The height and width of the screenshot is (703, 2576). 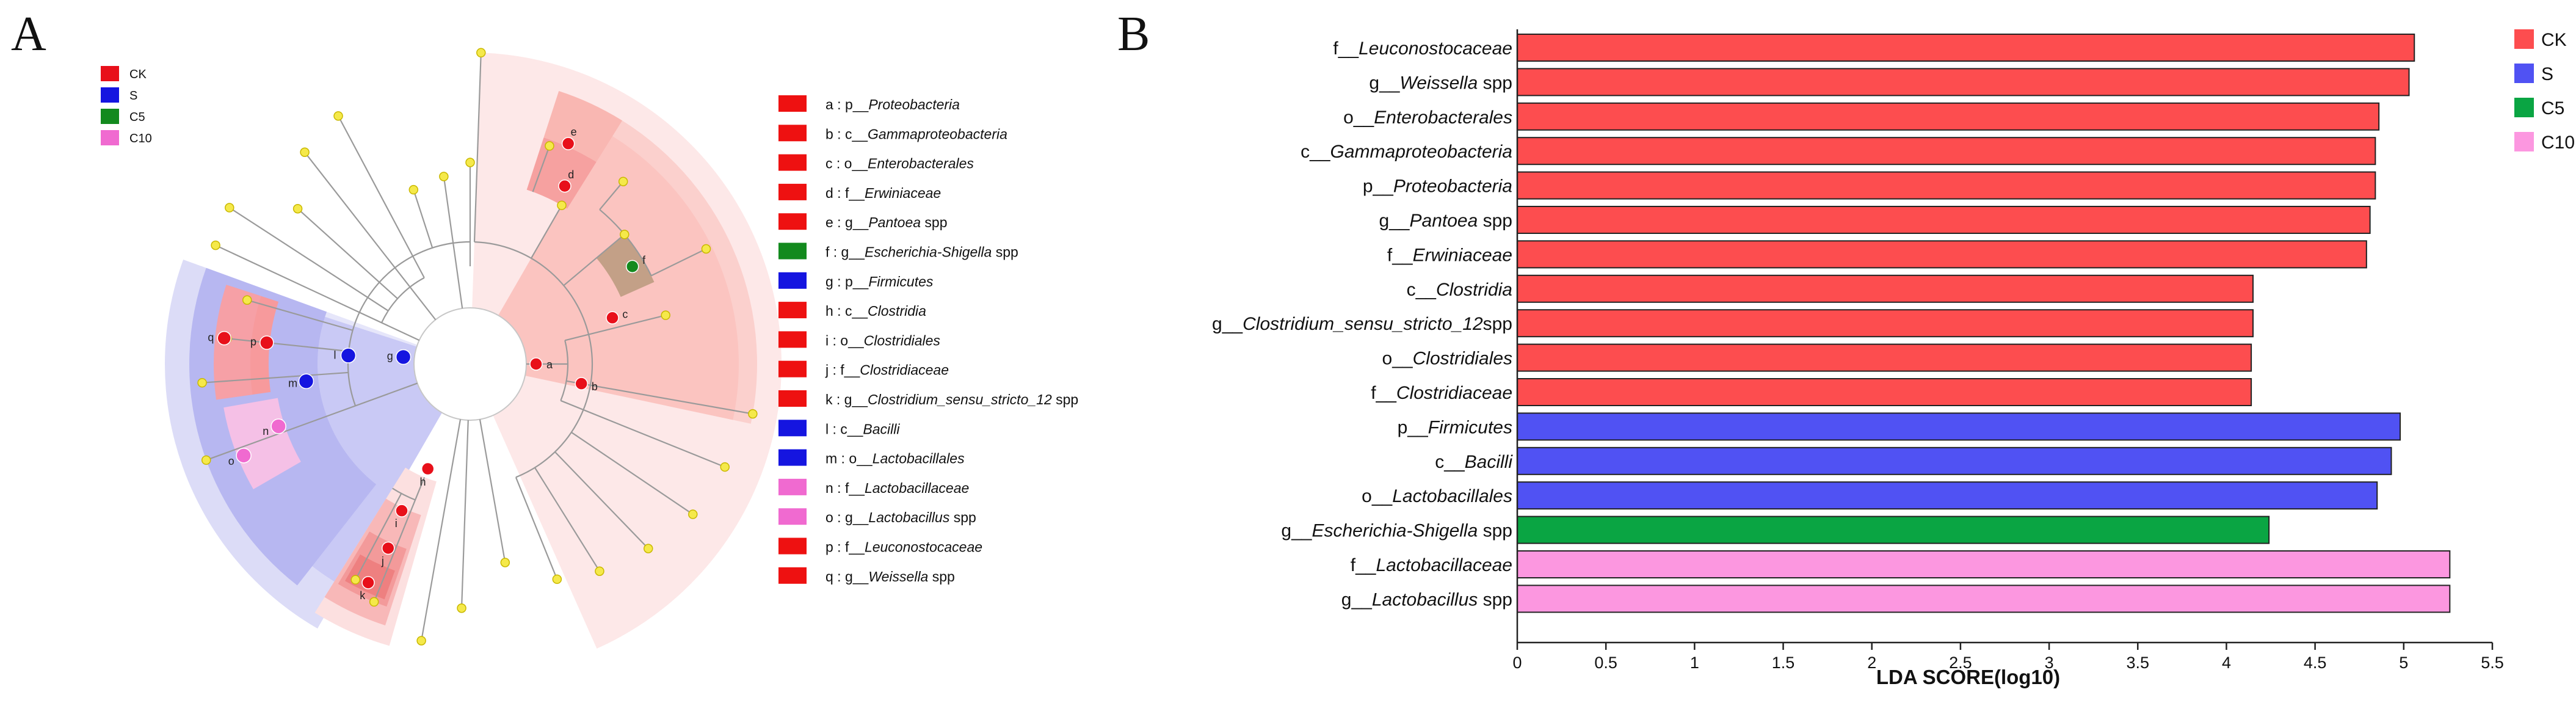 What do you see at coordinates (879, 282) in the screenshot?
I see `key-label-7: g : p__Firmicutes` at bounding box center [879, 282].